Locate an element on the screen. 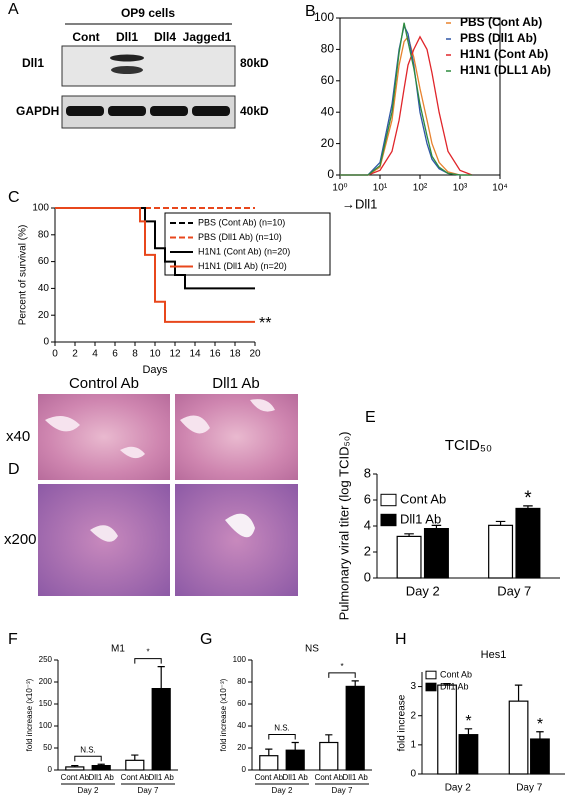  row-label: GAPDH is located at coordinates (37, 111).